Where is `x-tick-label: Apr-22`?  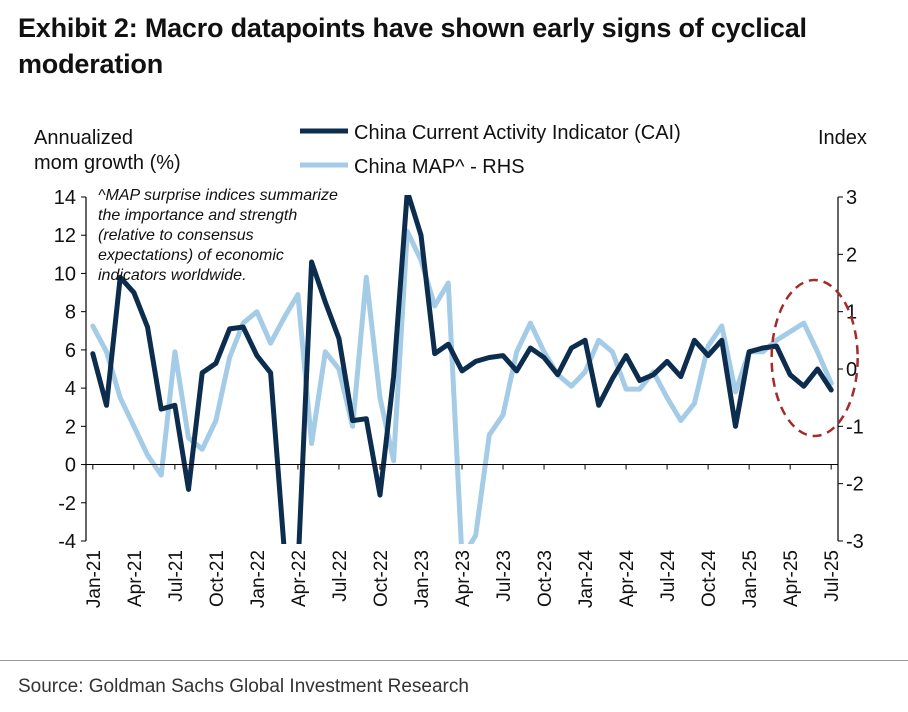
x-tick-label: Apr-22 is located at coordinates (299, 578).